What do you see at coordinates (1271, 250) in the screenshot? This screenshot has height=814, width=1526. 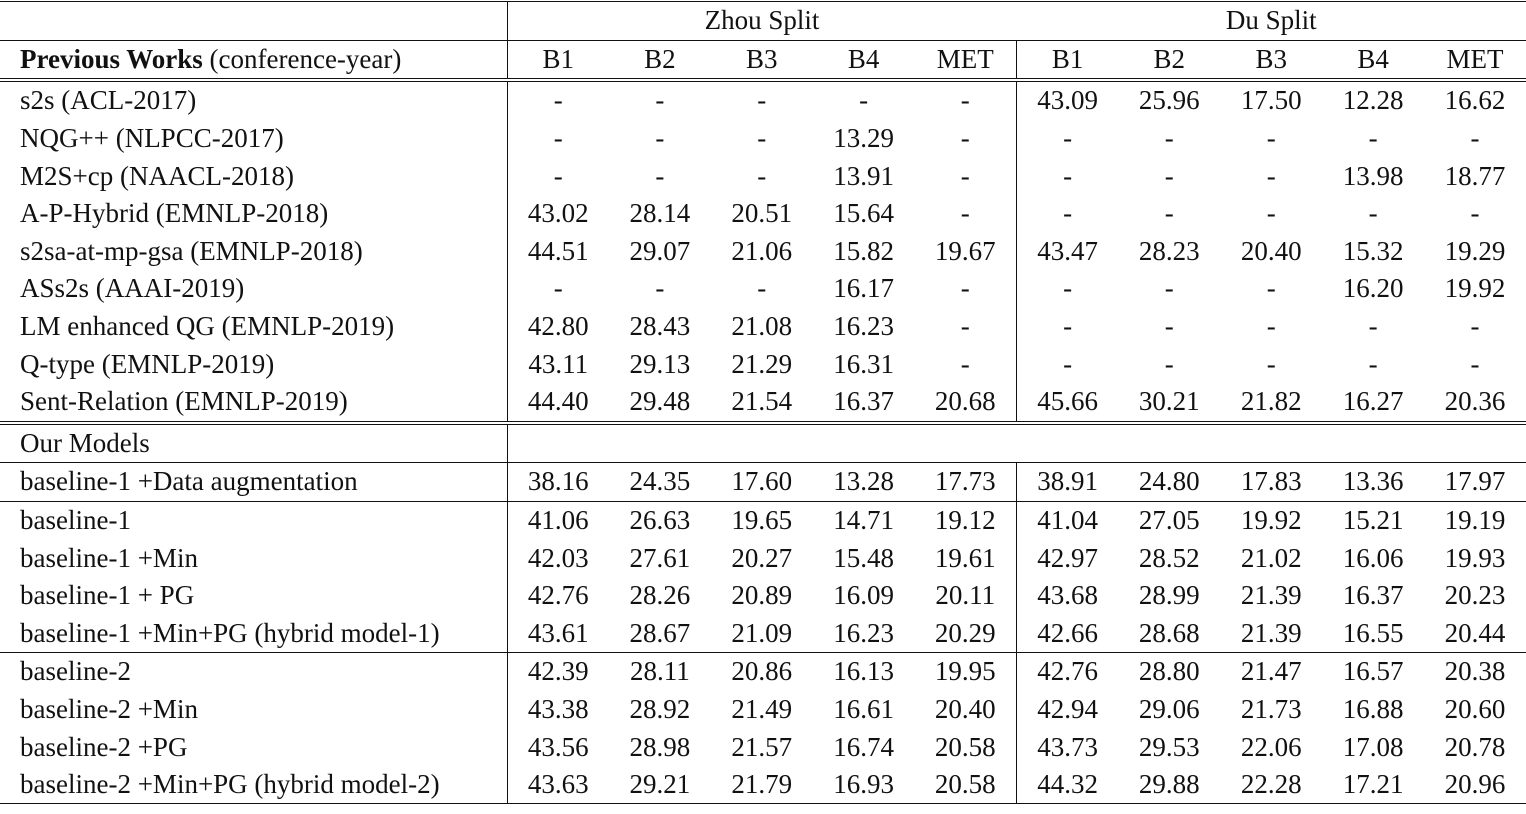 I see `du-b3-cell: 20.40` at bounding box center [1271, 250].